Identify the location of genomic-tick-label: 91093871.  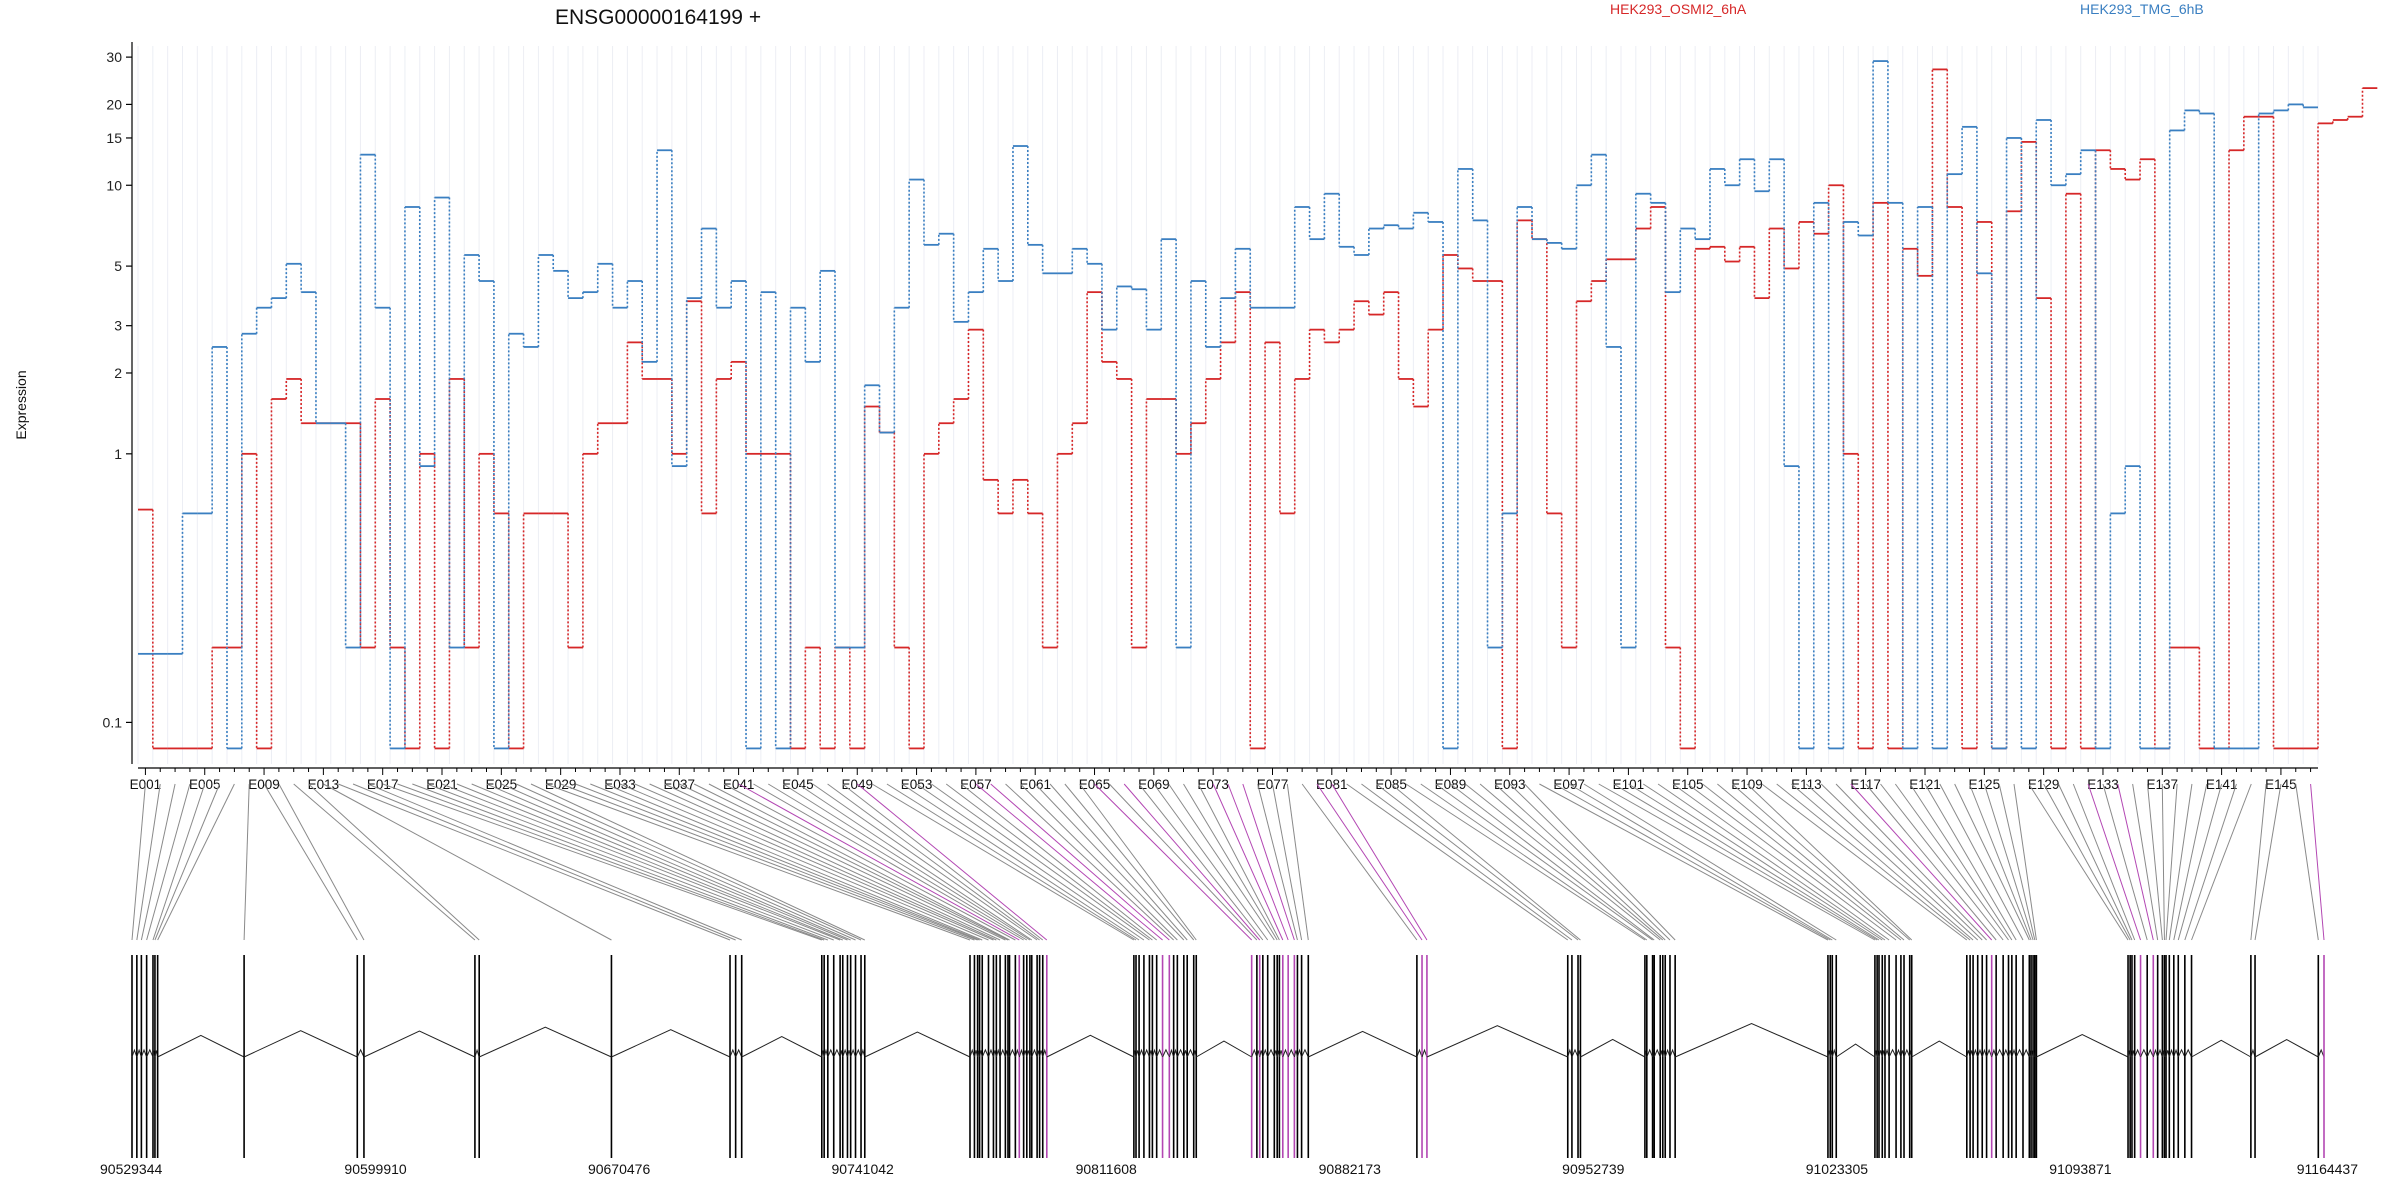
(2080, 1169).